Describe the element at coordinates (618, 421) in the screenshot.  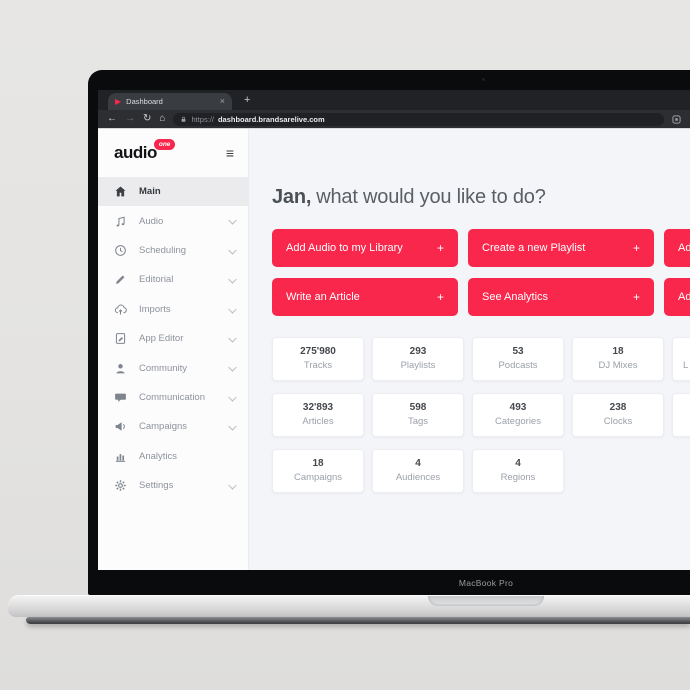
I see `stat-label: Clocks` at that location.